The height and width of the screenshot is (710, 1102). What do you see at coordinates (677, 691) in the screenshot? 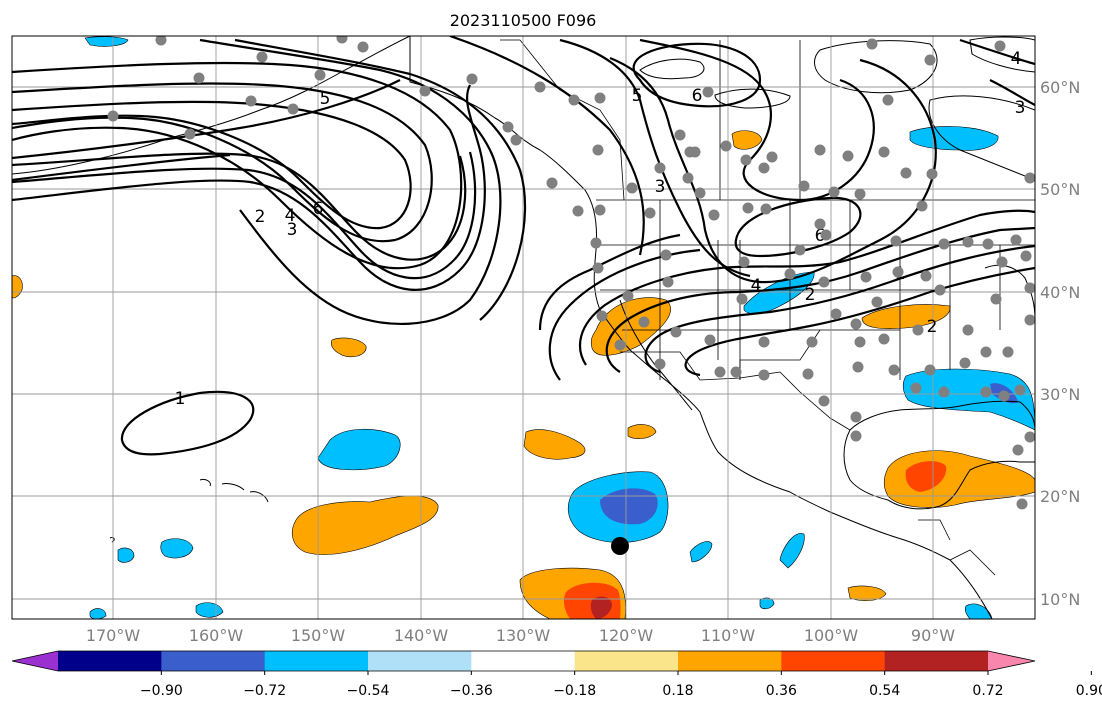
I see `colorbar-tick-label: 0.18` at bounding box center [677, 691].